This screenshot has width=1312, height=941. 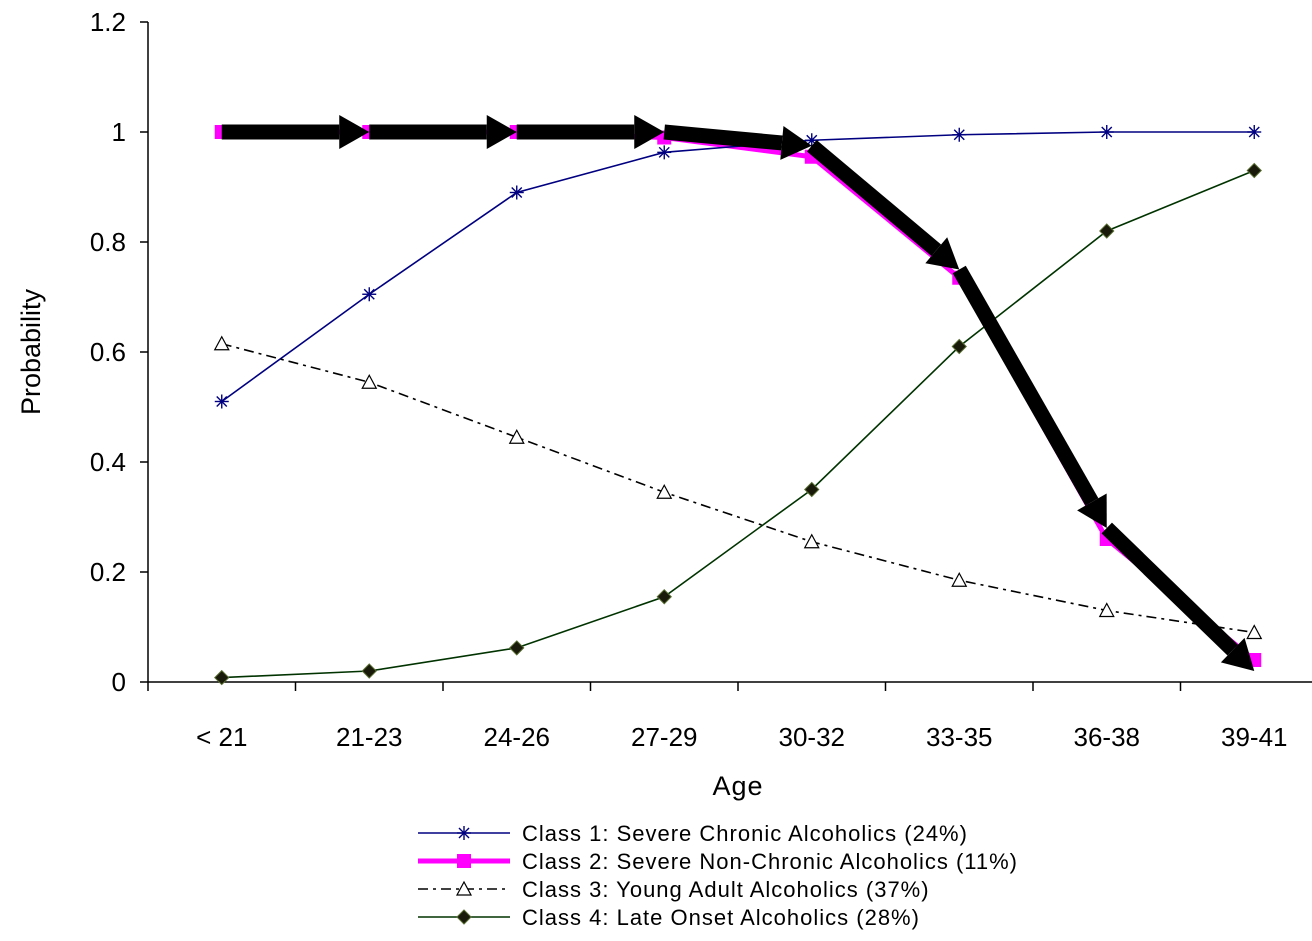 What do you see at coordinates (745, 833) in the screenshot?
I see `legend-label: Class 1: Severe Chronic Alcoholics (24%)` at bounding box center [745, 833].